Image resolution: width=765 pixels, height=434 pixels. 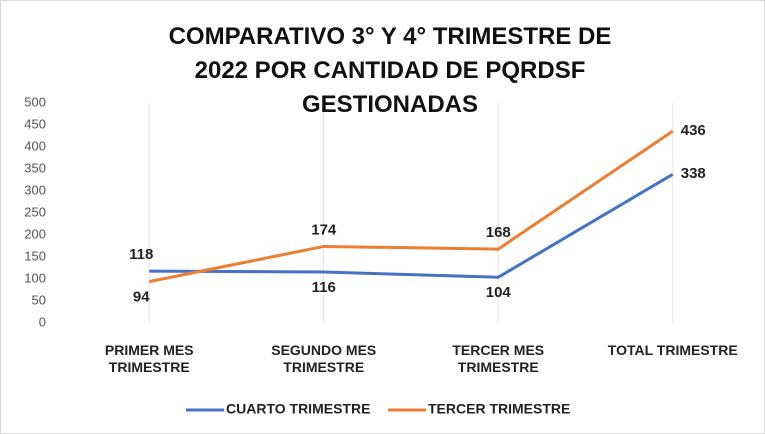 What do you see at coordinates (298, 409) in the screenshot?
I see `legend-label: CUARTO TRIMESTRE` at bounding box center [298, 409].